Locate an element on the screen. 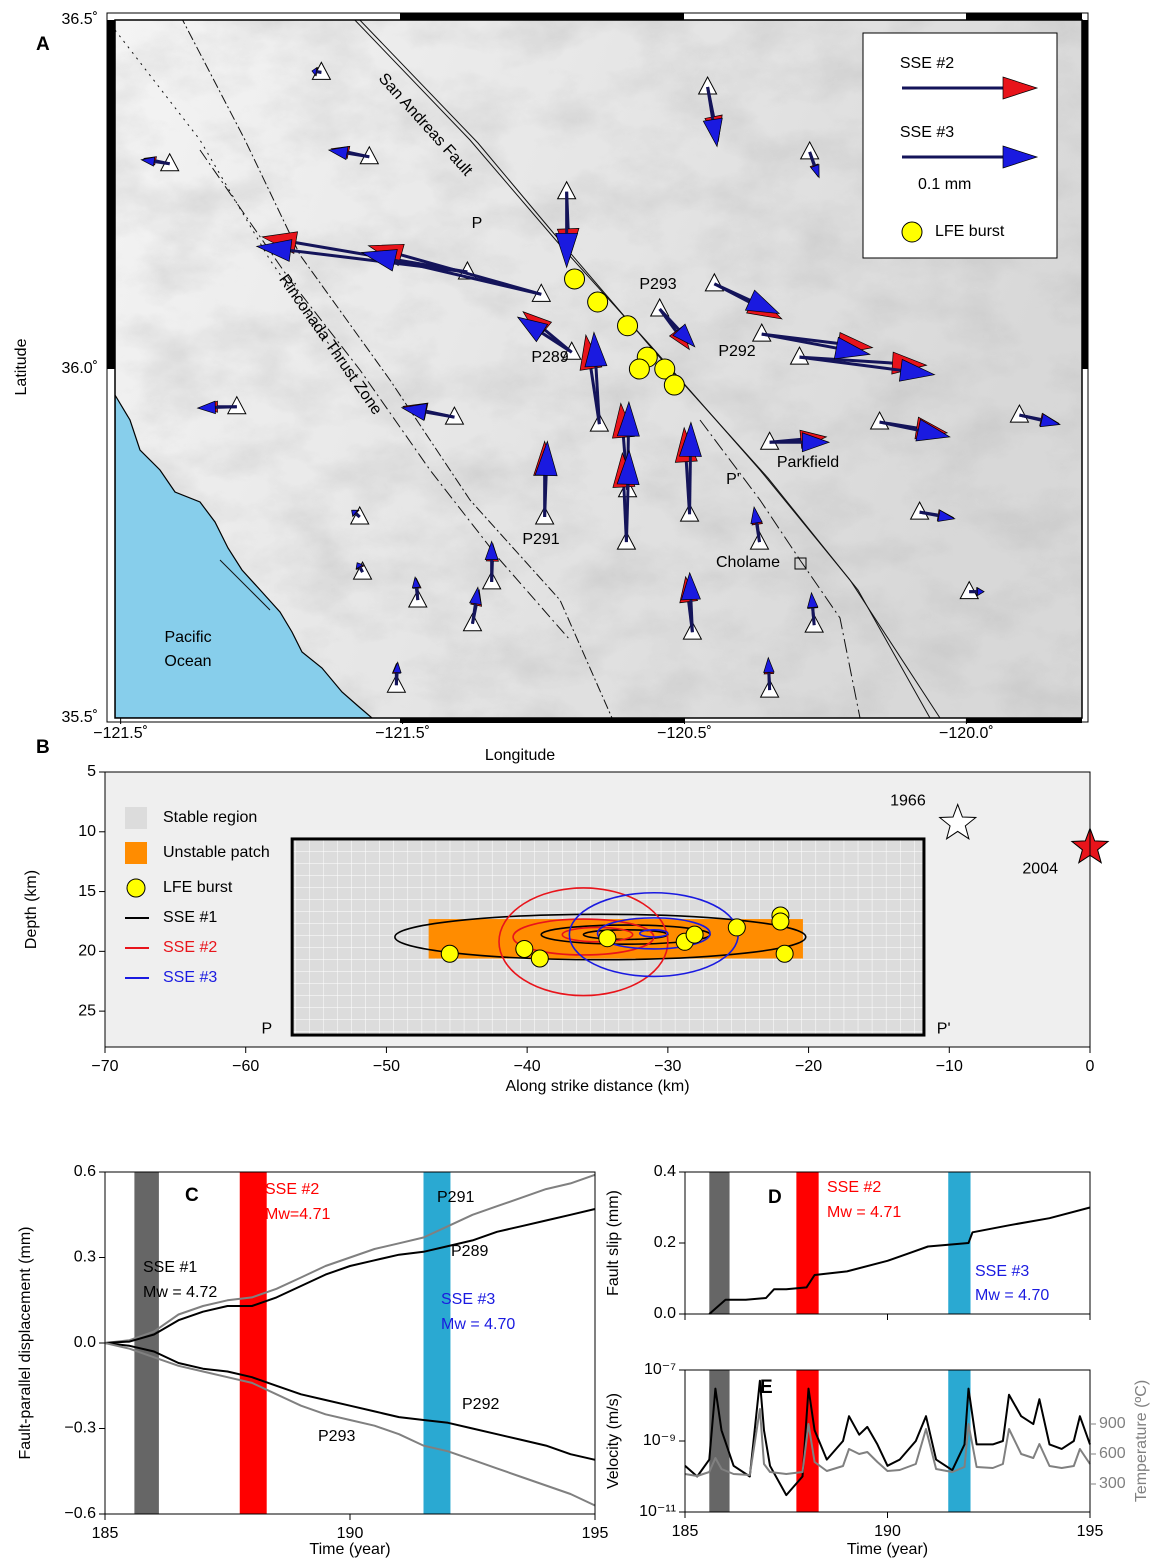 This screenshot has height=1561, width=1155. series-label: P293 is located at coordinates (336, 1436).